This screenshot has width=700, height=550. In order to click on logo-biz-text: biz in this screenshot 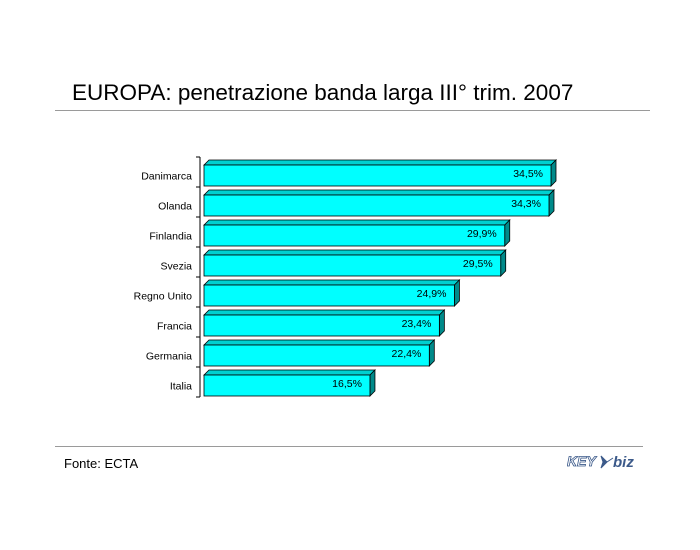, I will do `click(623, 462)`.